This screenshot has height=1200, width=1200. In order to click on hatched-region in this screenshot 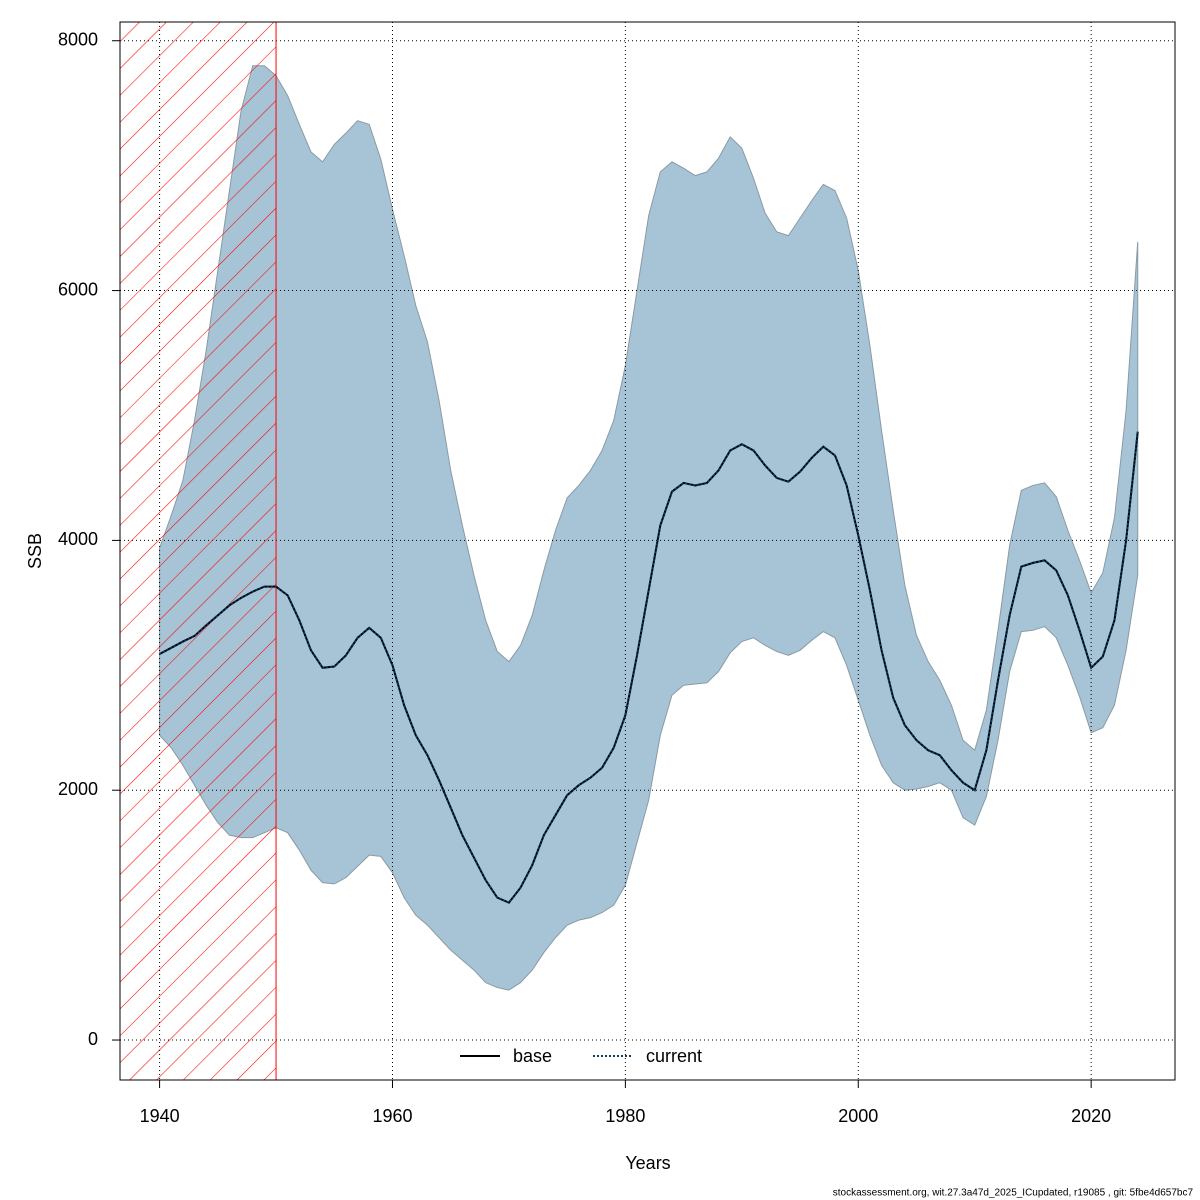, I will do `click(198, 551)`.